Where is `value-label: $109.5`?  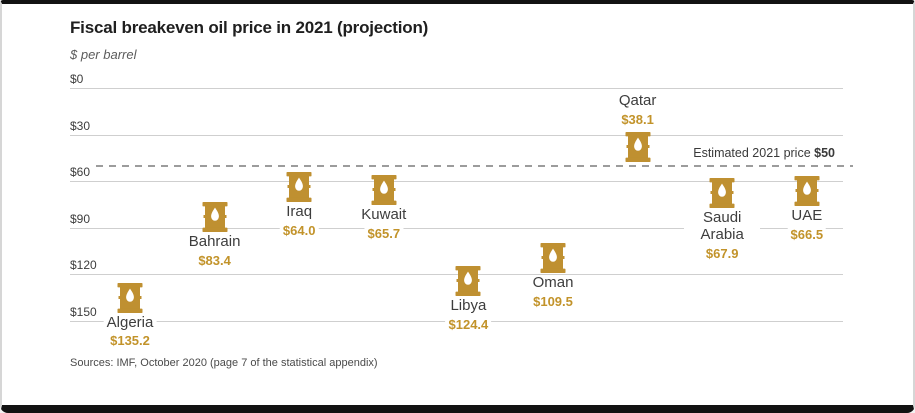 value-label: $109.5 is located at coordinates (553, 301).